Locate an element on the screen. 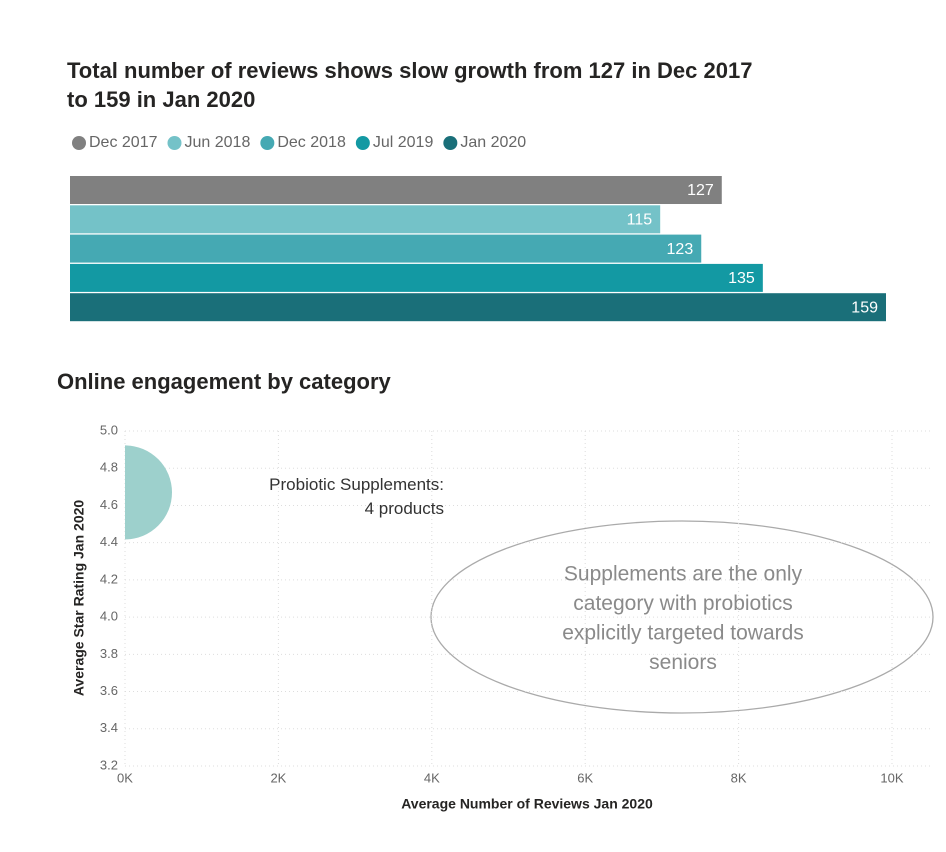 The image size is (946, 852). legend-label: Dec 2018 is located at coordinates (311, 142).